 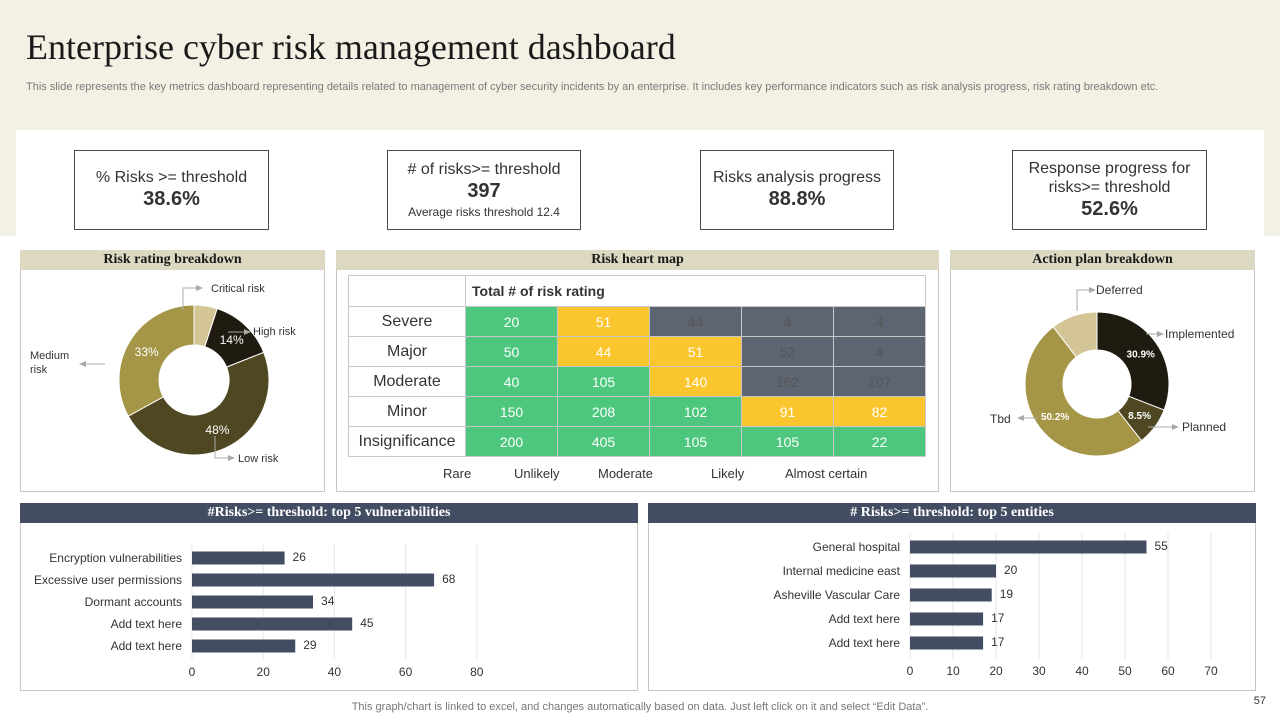 I want to click on bar-value-label: 45, so click(x=367, y=623).